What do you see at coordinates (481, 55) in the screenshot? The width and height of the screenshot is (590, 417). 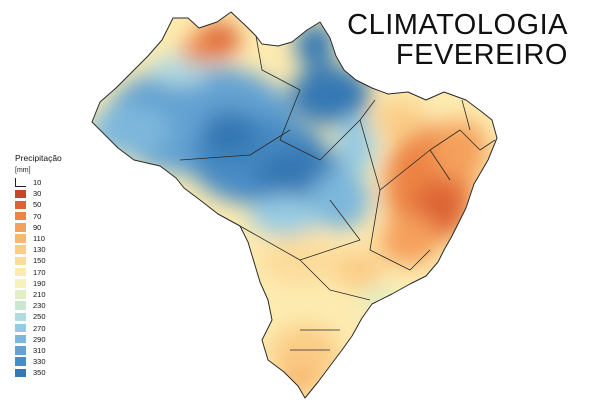 I see `map-title-line-2: FEVEREIRO` at bounding box center [481, 55].